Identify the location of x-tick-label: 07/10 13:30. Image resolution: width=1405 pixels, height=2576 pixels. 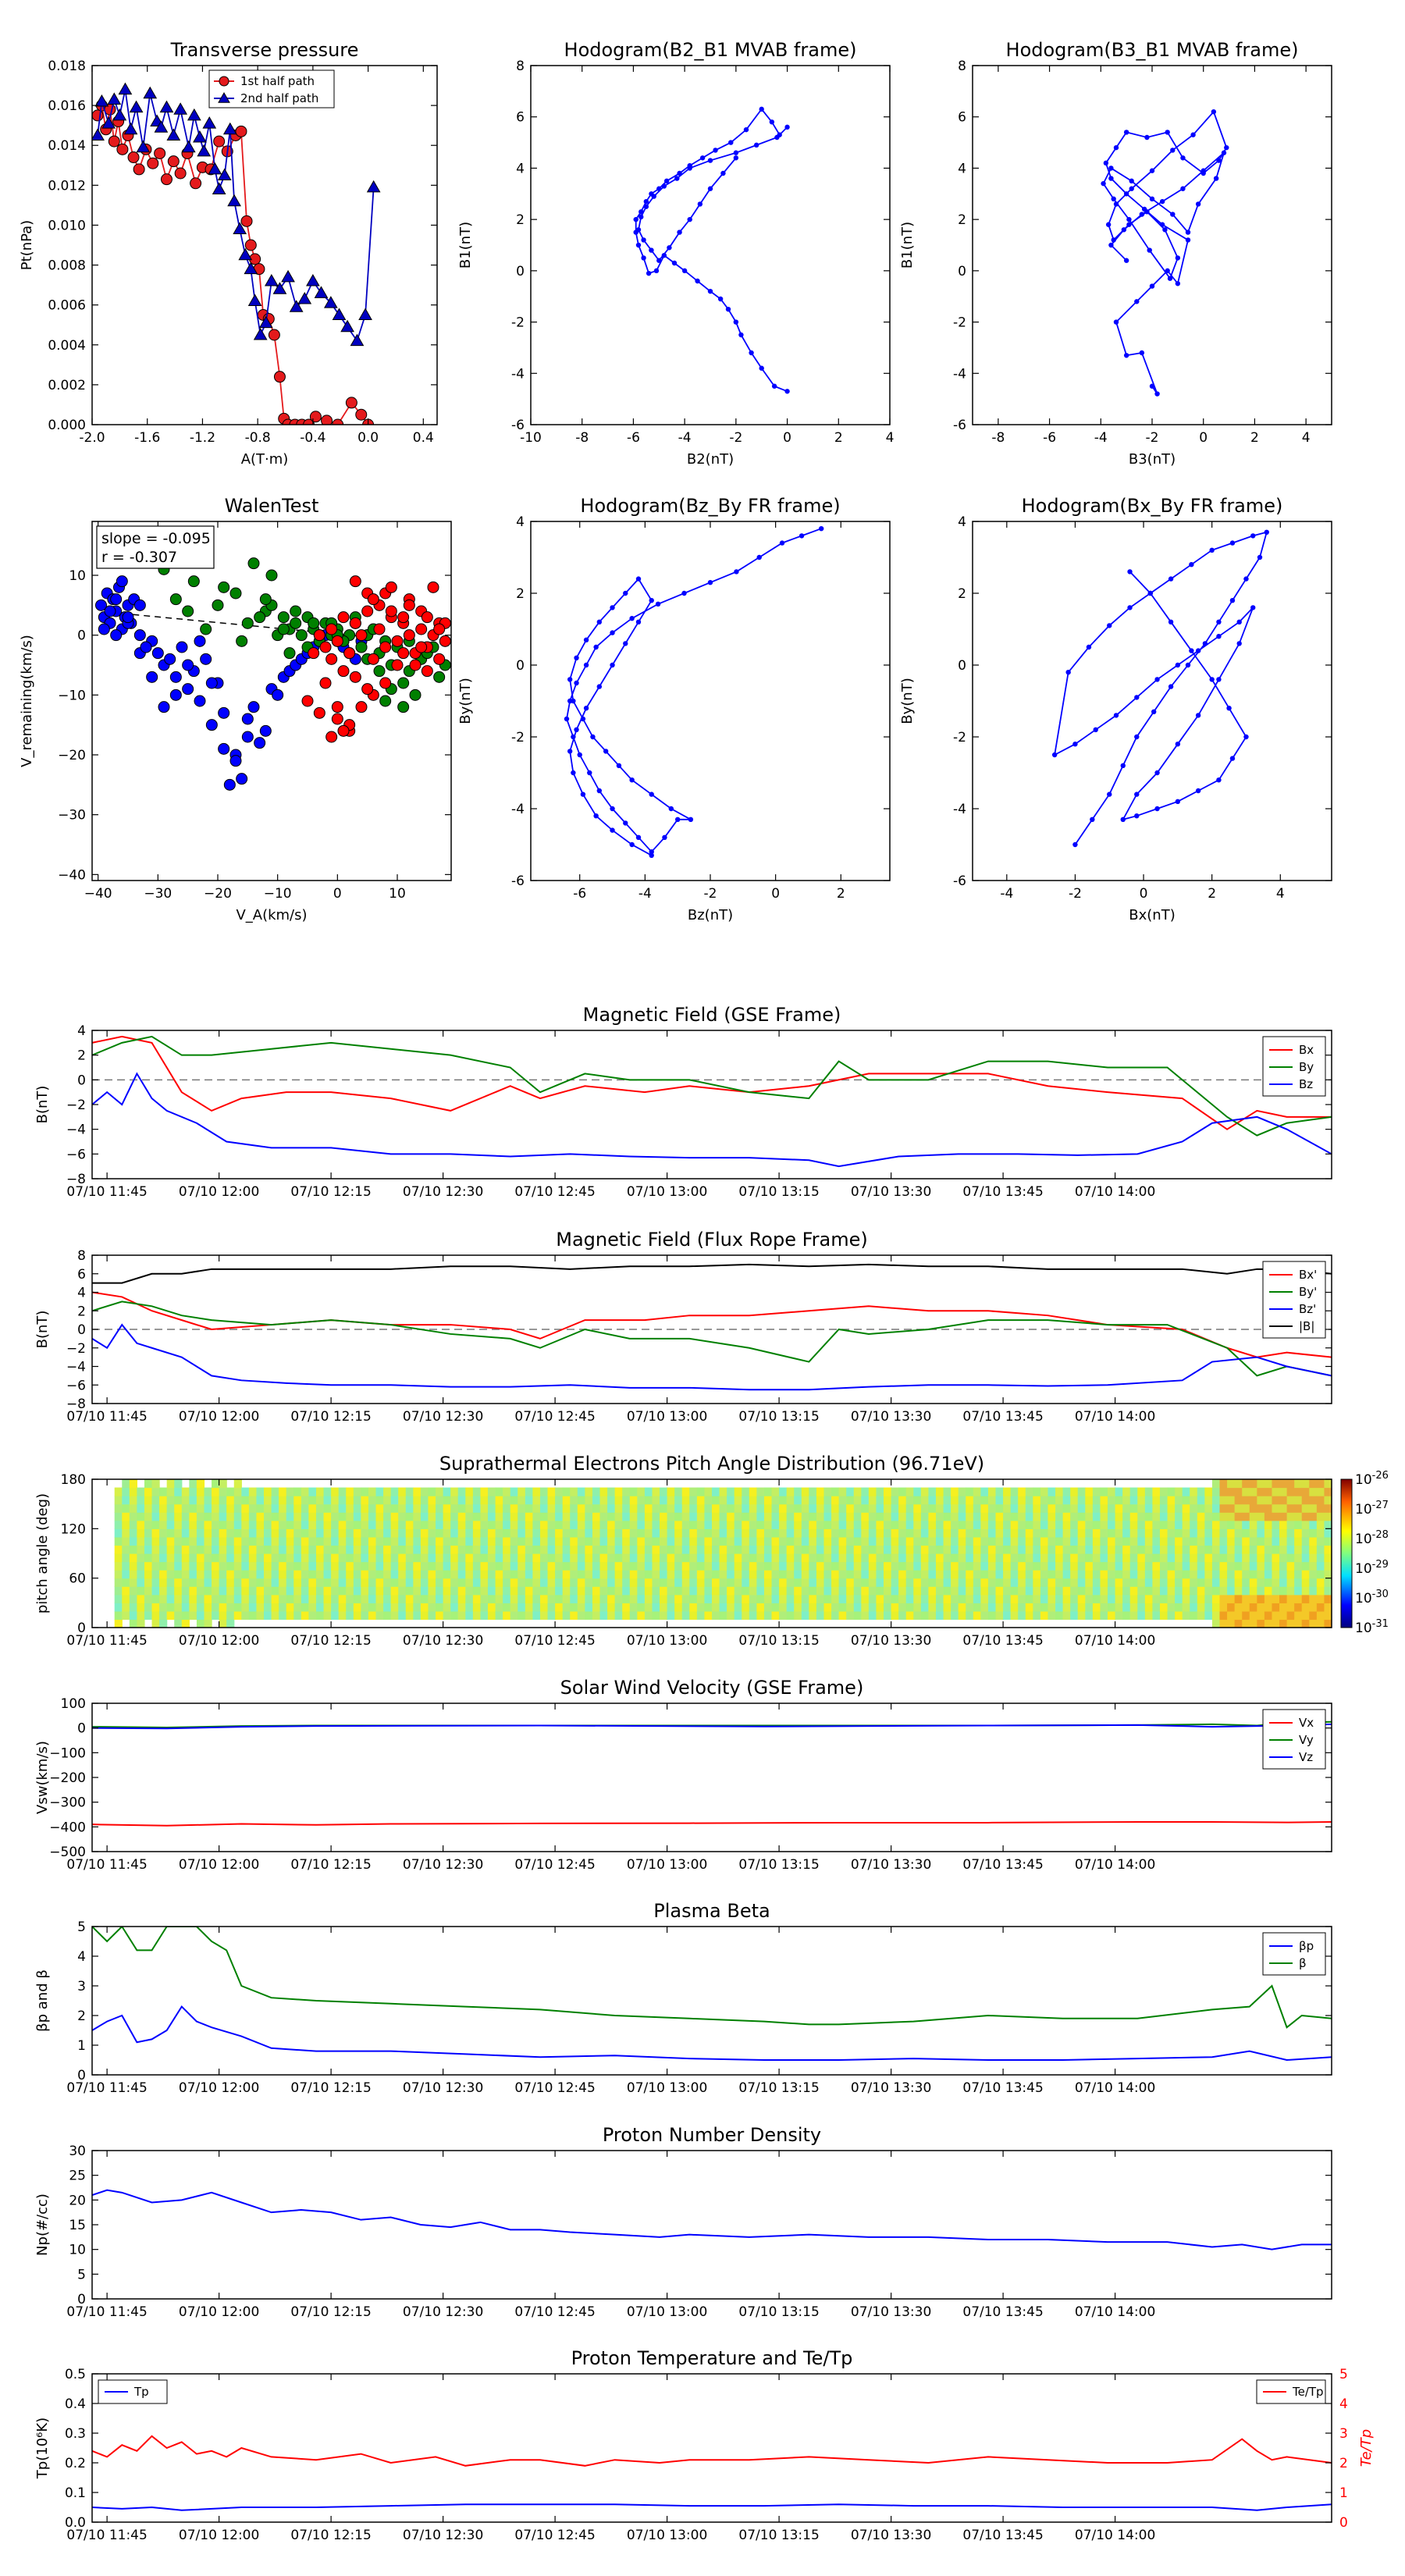
(891, 1641).